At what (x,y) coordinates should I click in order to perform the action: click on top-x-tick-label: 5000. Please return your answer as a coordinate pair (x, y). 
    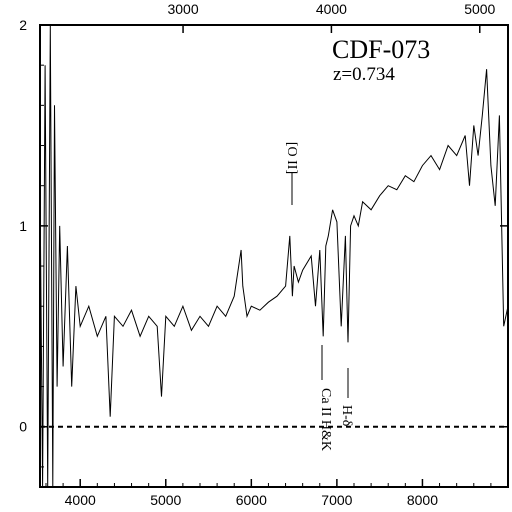
    Looking at the image, I should click on (479, 9).